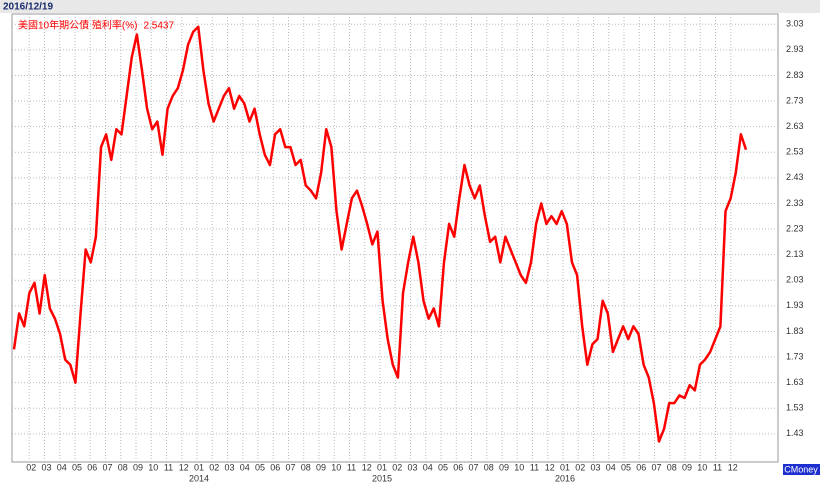 The image size is (820, 488). I want to click on year-label: 2016, so click(565, 478).